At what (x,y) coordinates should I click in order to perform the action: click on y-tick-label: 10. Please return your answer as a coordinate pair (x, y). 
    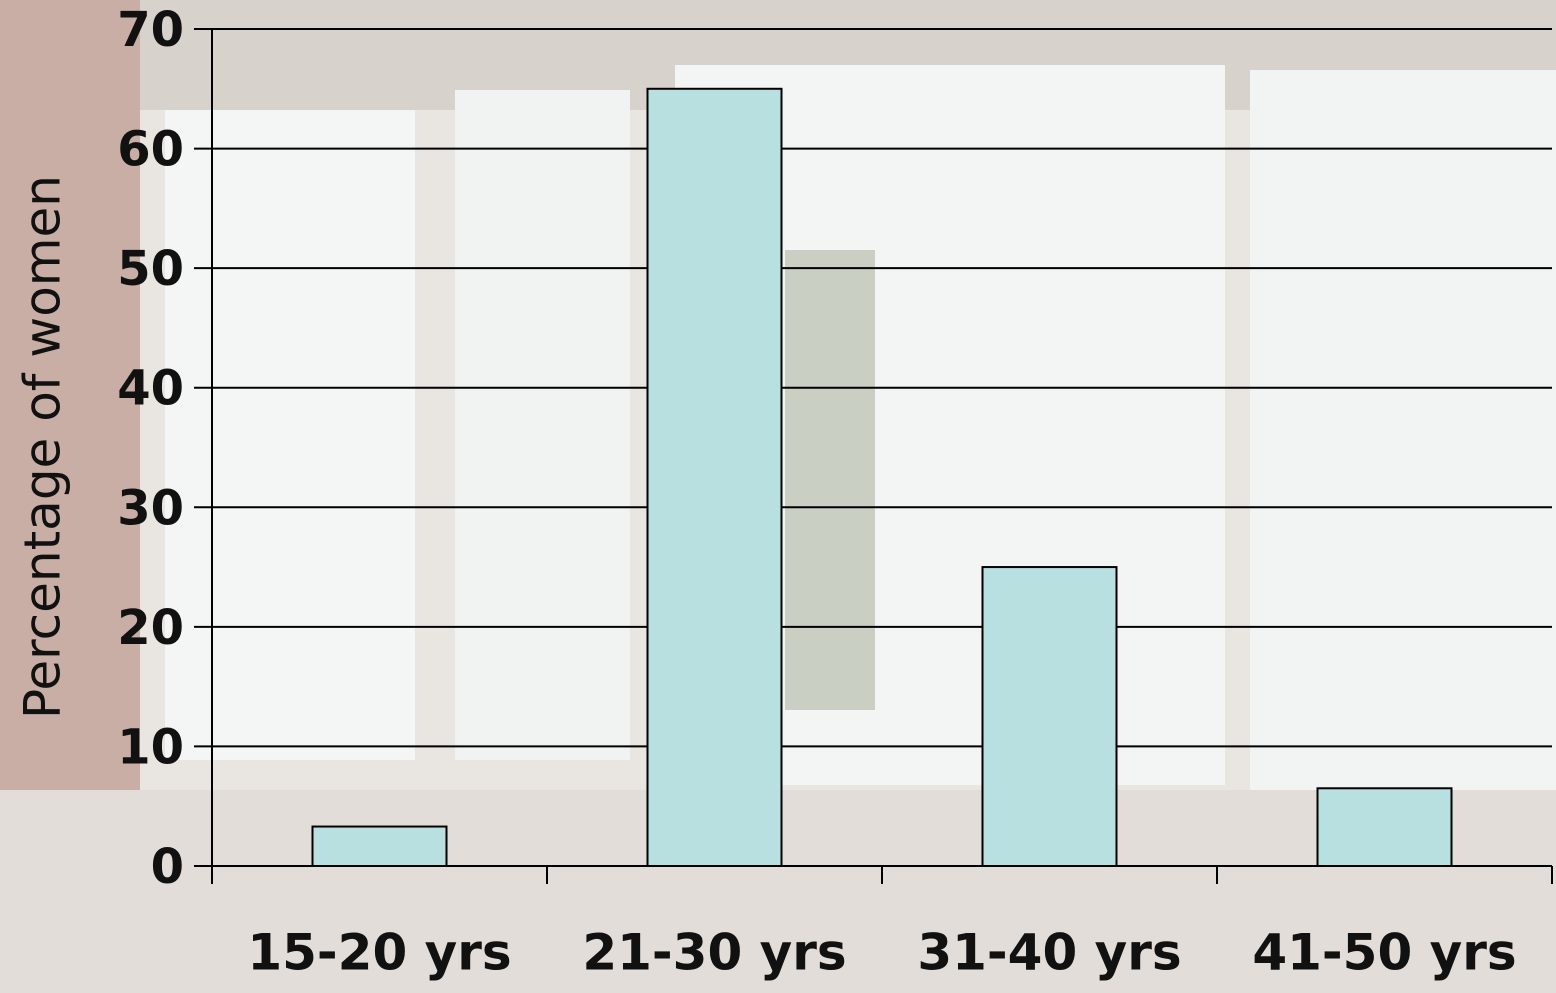
    Looking at the image, I should click on (150, 747).